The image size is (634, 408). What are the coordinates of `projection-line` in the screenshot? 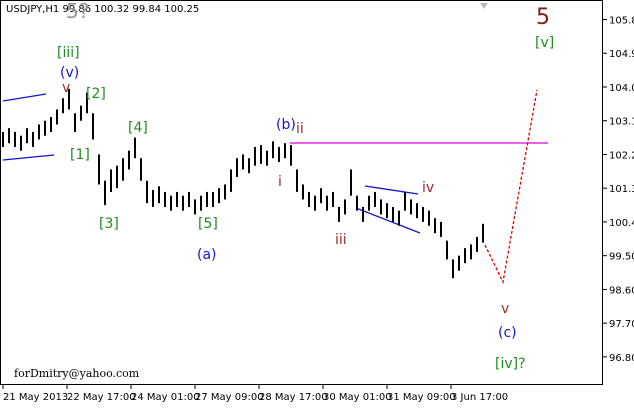 It's located at (511, 187).